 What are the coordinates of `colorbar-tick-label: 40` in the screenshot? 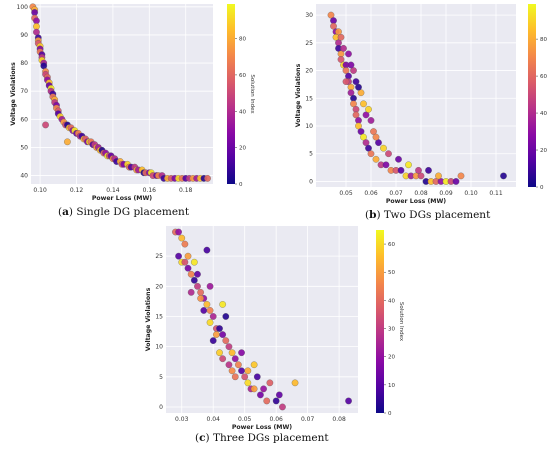 It's located at (543, 114).